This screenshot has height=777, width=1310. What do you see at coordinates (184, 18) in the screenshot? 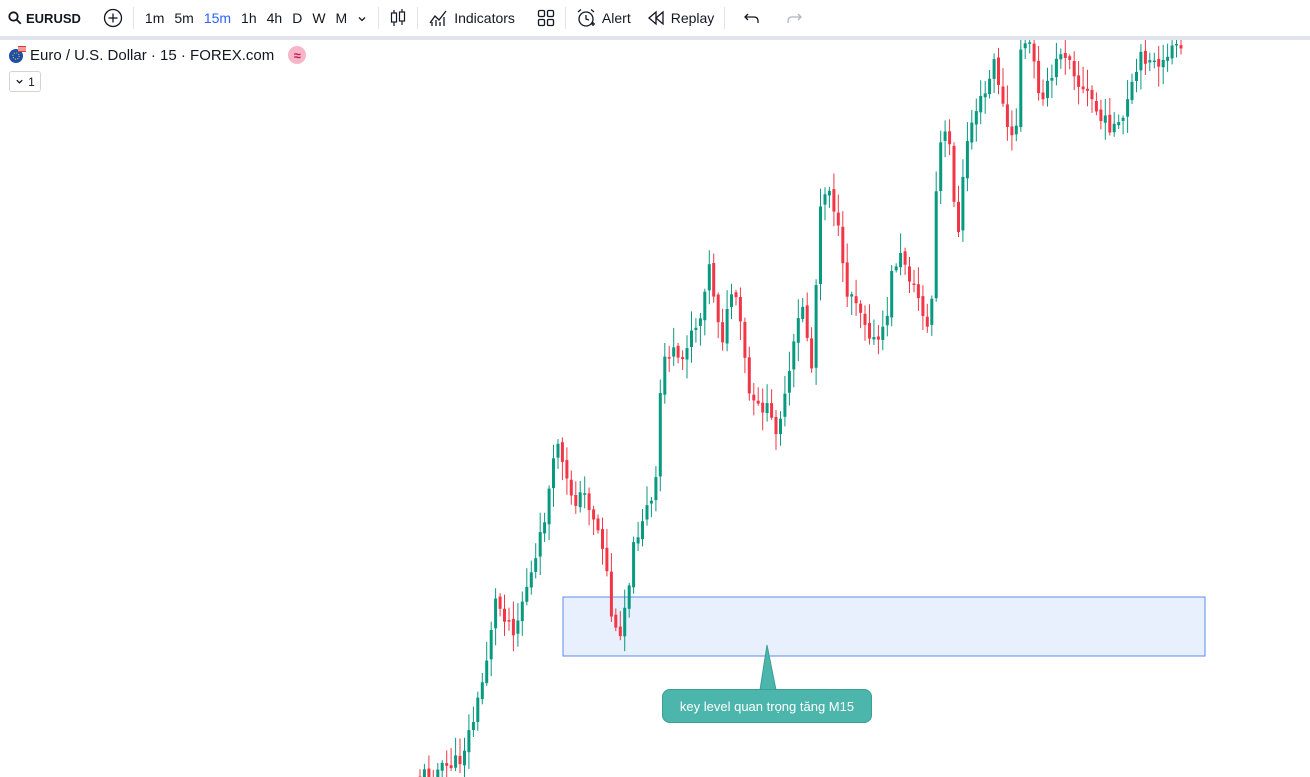
I see `interval-5m: 5m` at bounding box center [184, 18].